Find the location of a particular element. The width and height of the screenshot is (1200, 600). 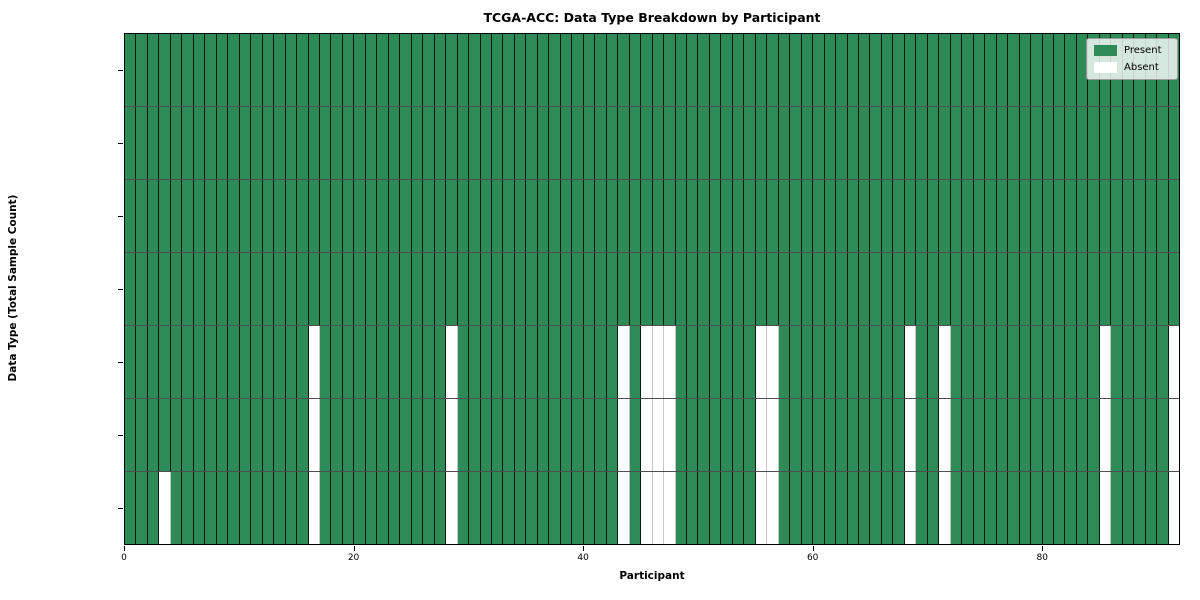

x-tick-label: 80 is located at coordinates (1042, 558).